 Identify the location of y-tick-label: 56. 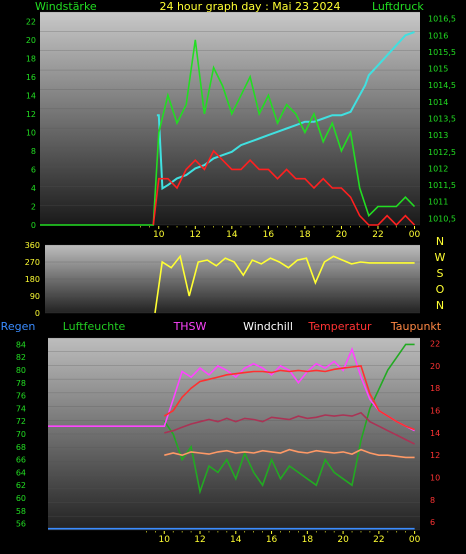
(21, 524).